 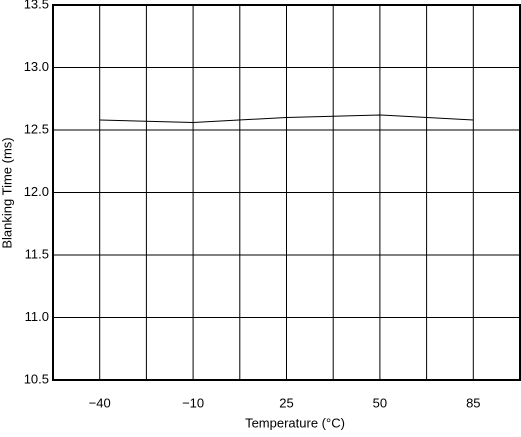 I want to click on x-tick-label: 25, so click(x=286, y=402).